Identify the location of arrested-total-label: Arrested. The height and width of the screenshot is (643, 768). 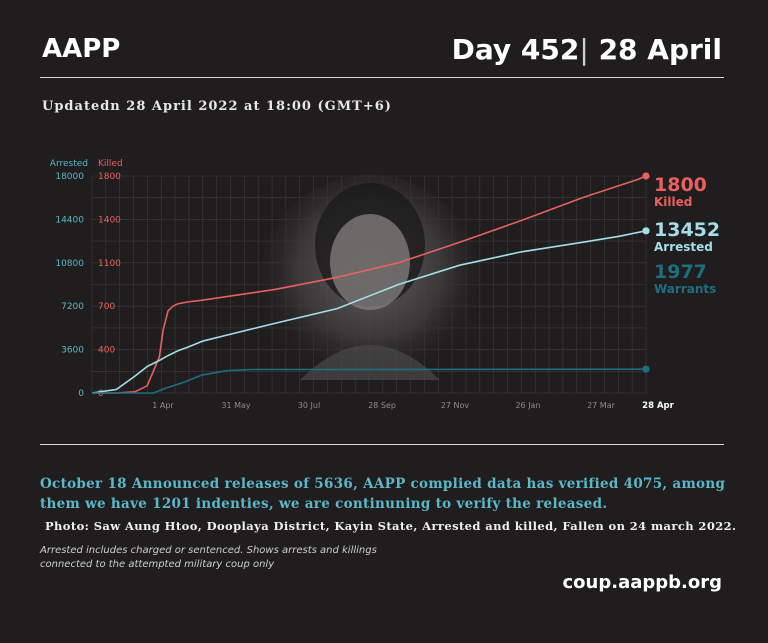
(683, 247).